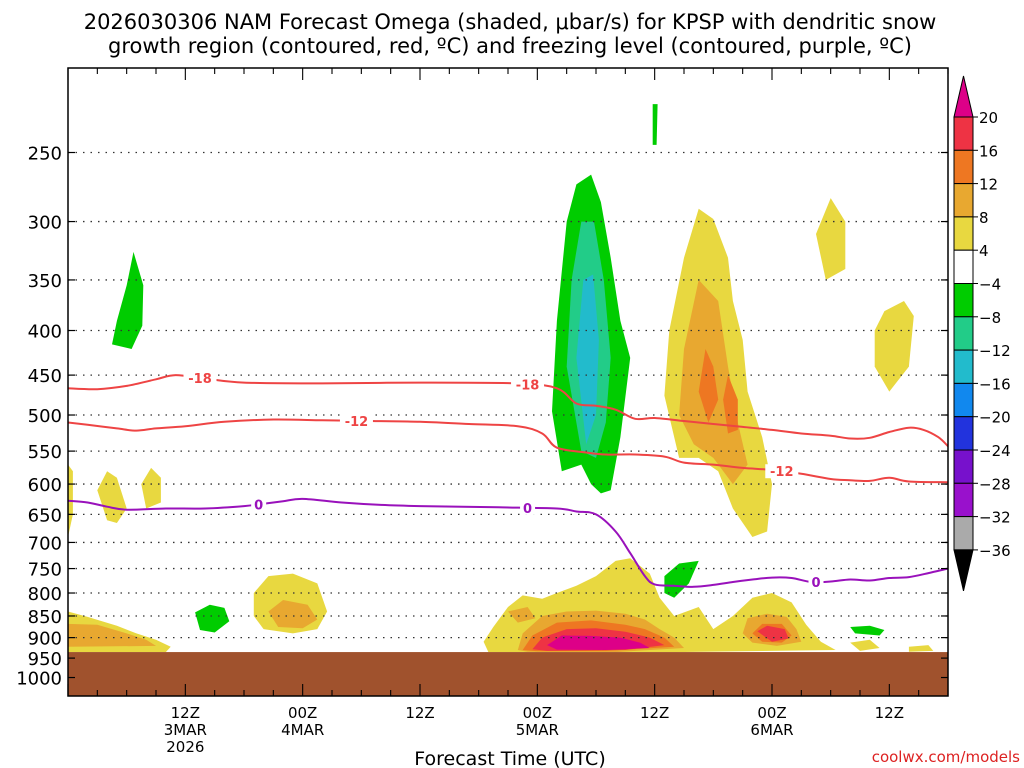 The width and height of the screenshot is (1024, 768). Describe the element at coordinates (995, 384) in the screenshot. I see `colorbar-label-8: −16` at that location.